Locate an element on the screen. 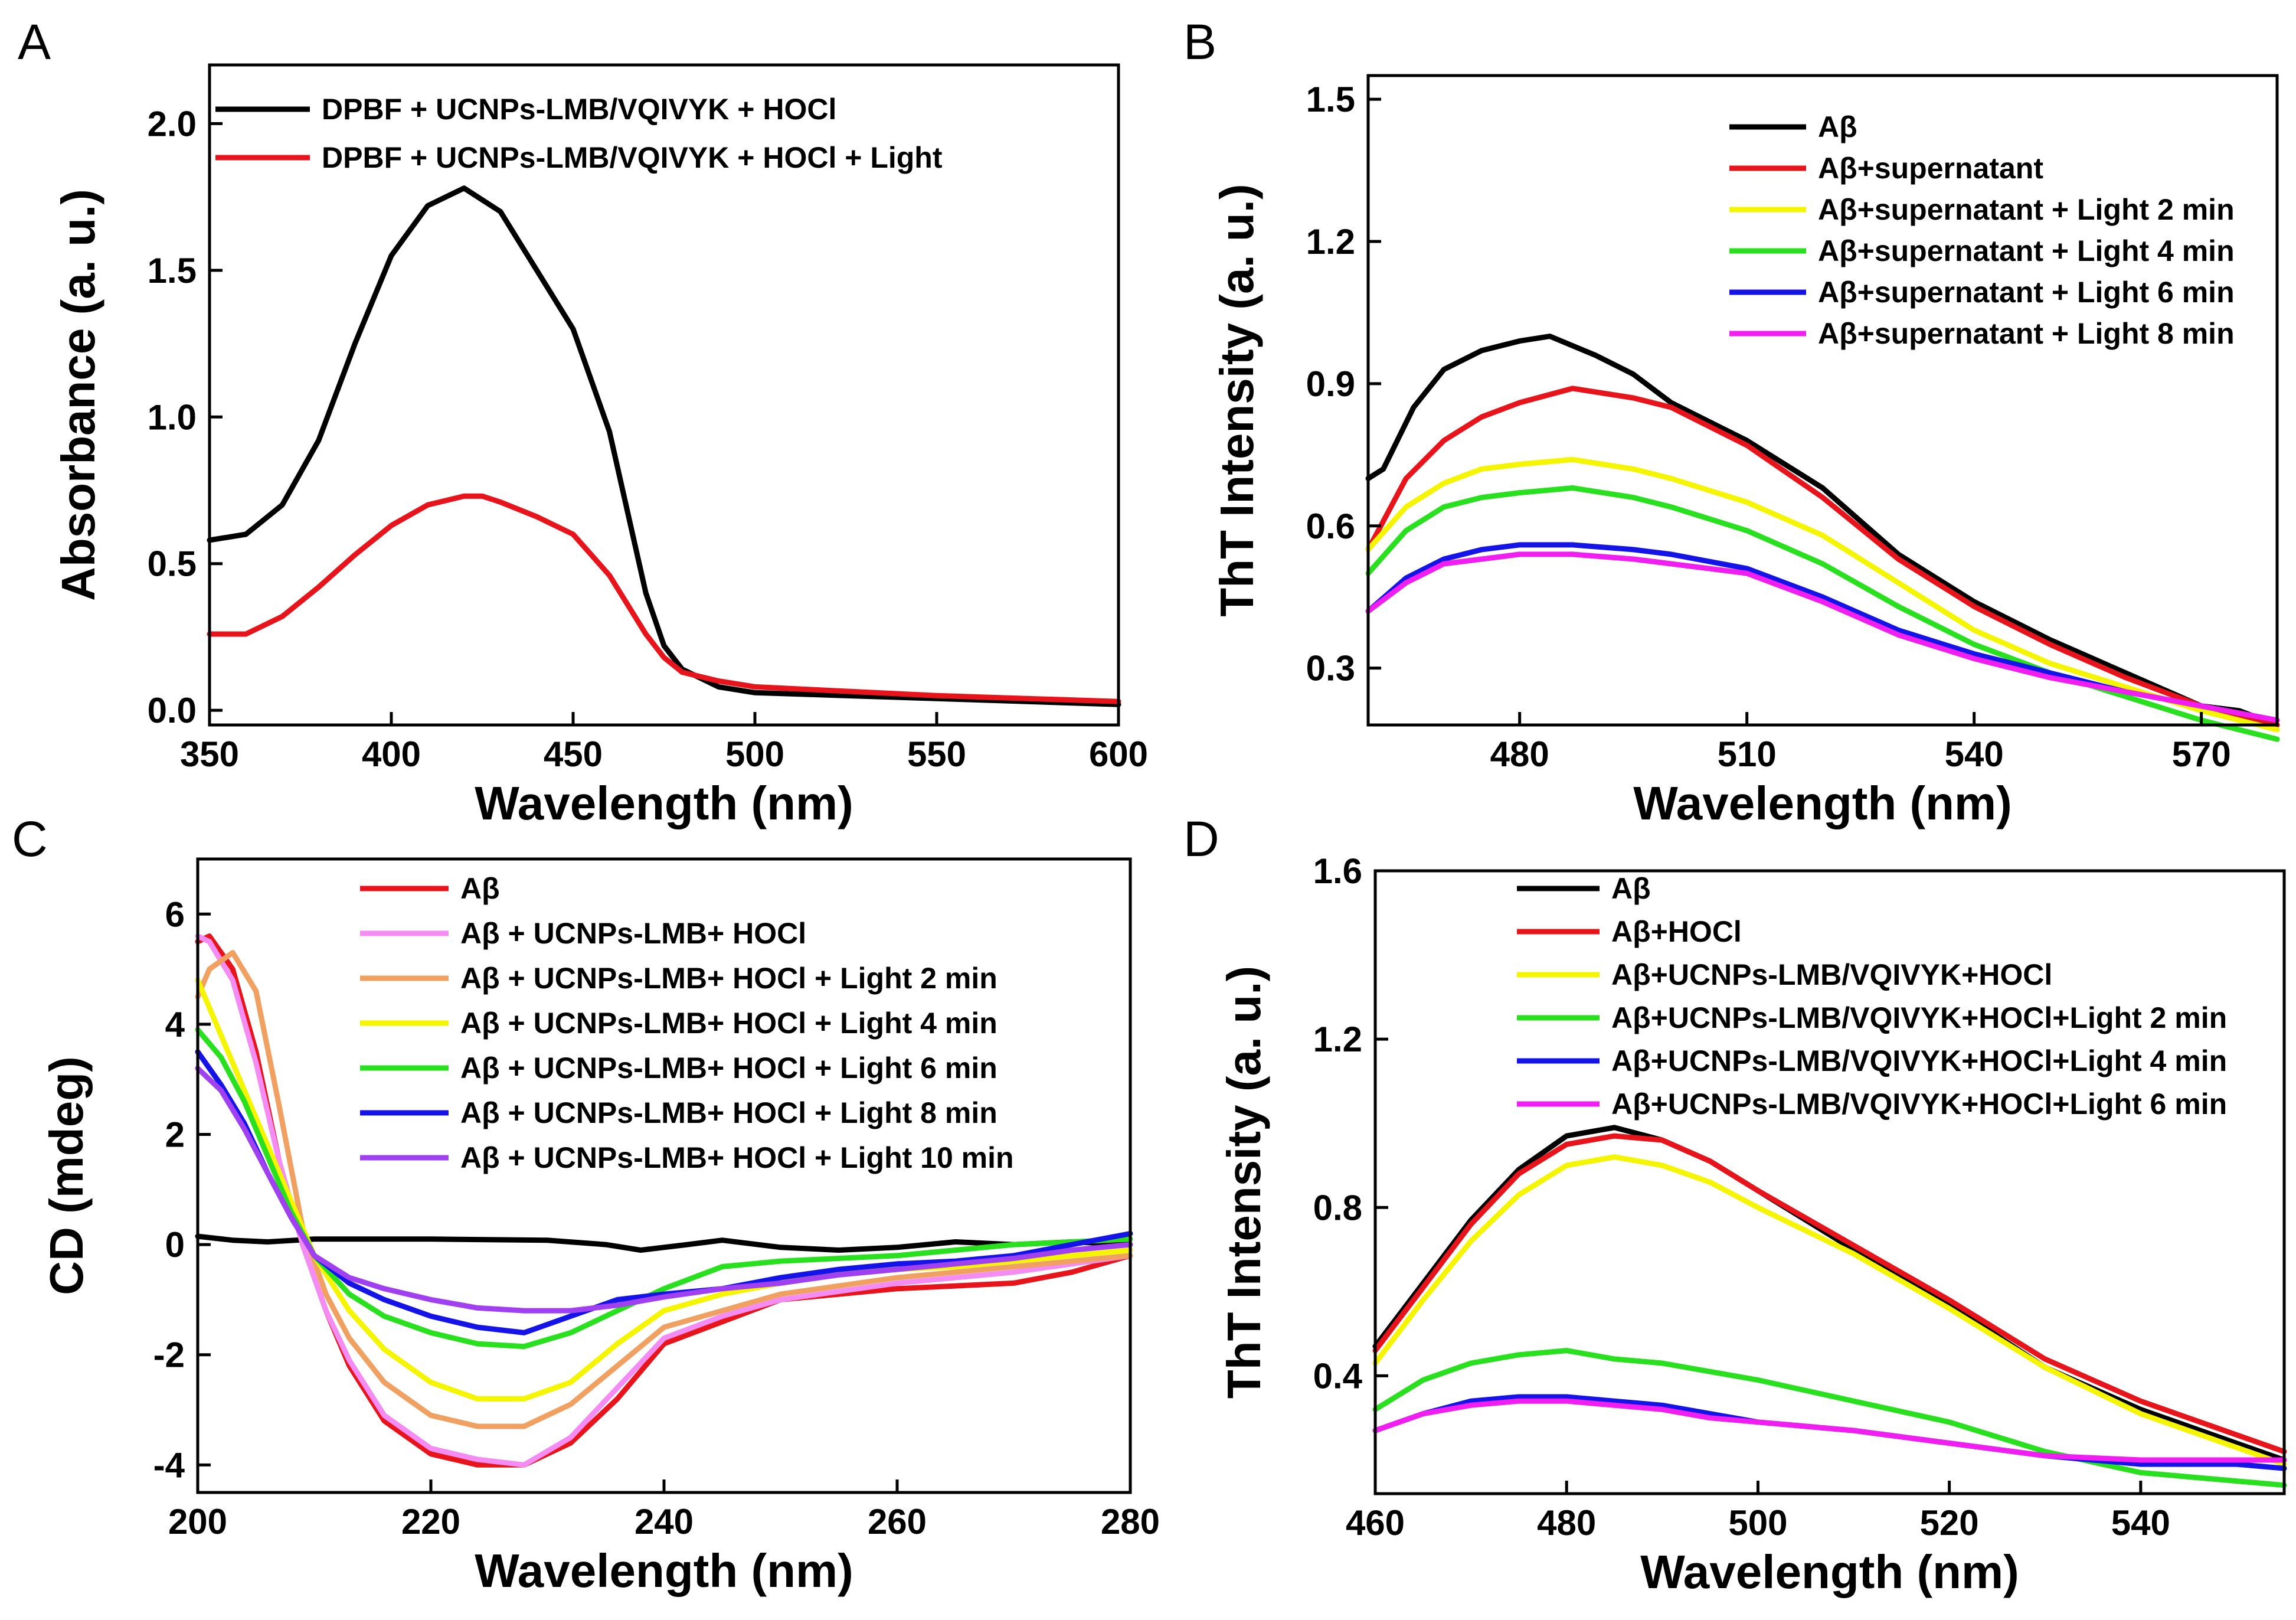 Image resolution: width=2296 pixels, height=1620 pixels. x-tick-label: 550 is located at coordinates (937, 754).